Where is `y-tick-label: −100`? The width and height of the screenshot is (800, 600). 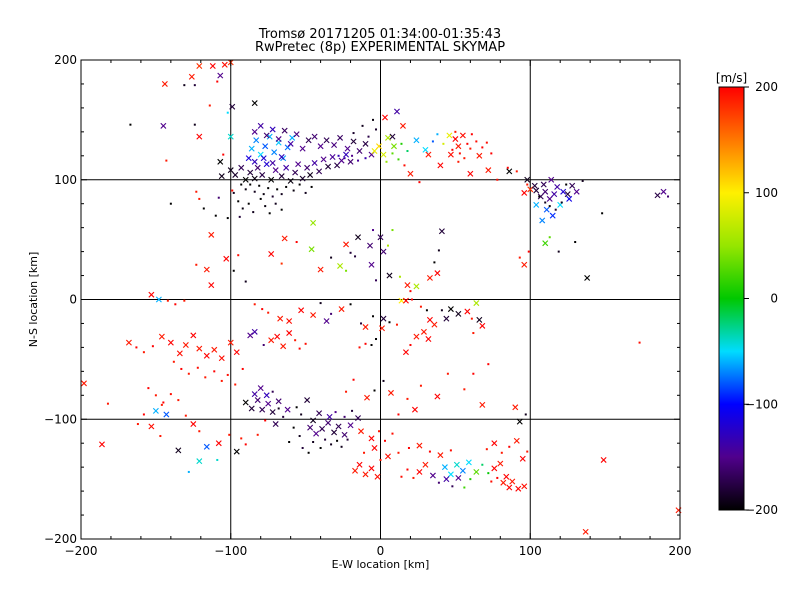
y-tick-label: −100 is located at coordinates (60, 419).